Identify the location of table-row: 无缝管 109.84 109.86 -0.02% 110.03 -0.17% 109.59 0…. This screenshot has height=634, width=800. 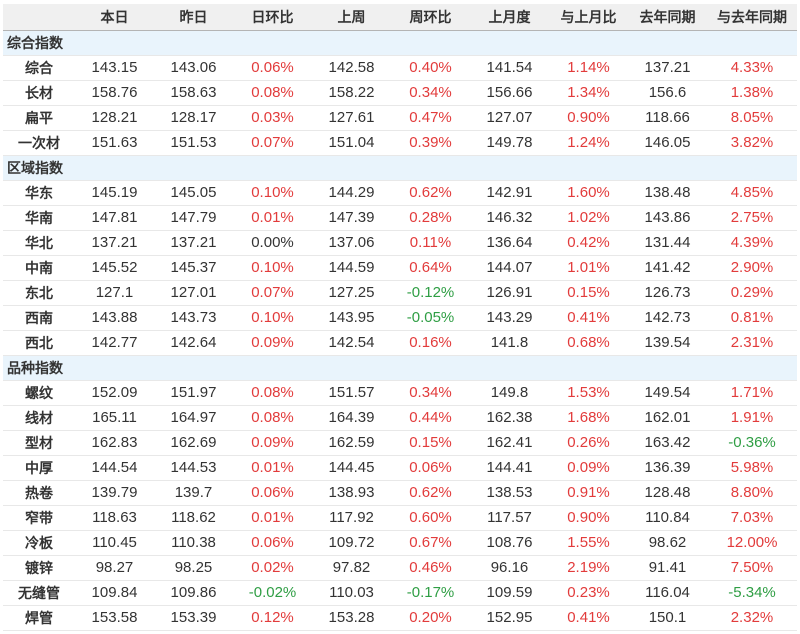
(400, 593).